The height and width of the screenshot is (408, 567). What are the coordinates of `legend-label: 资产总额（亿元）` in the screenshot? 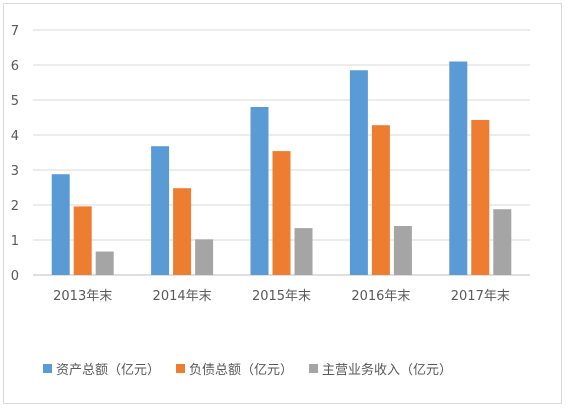 It's located at (108, 370).